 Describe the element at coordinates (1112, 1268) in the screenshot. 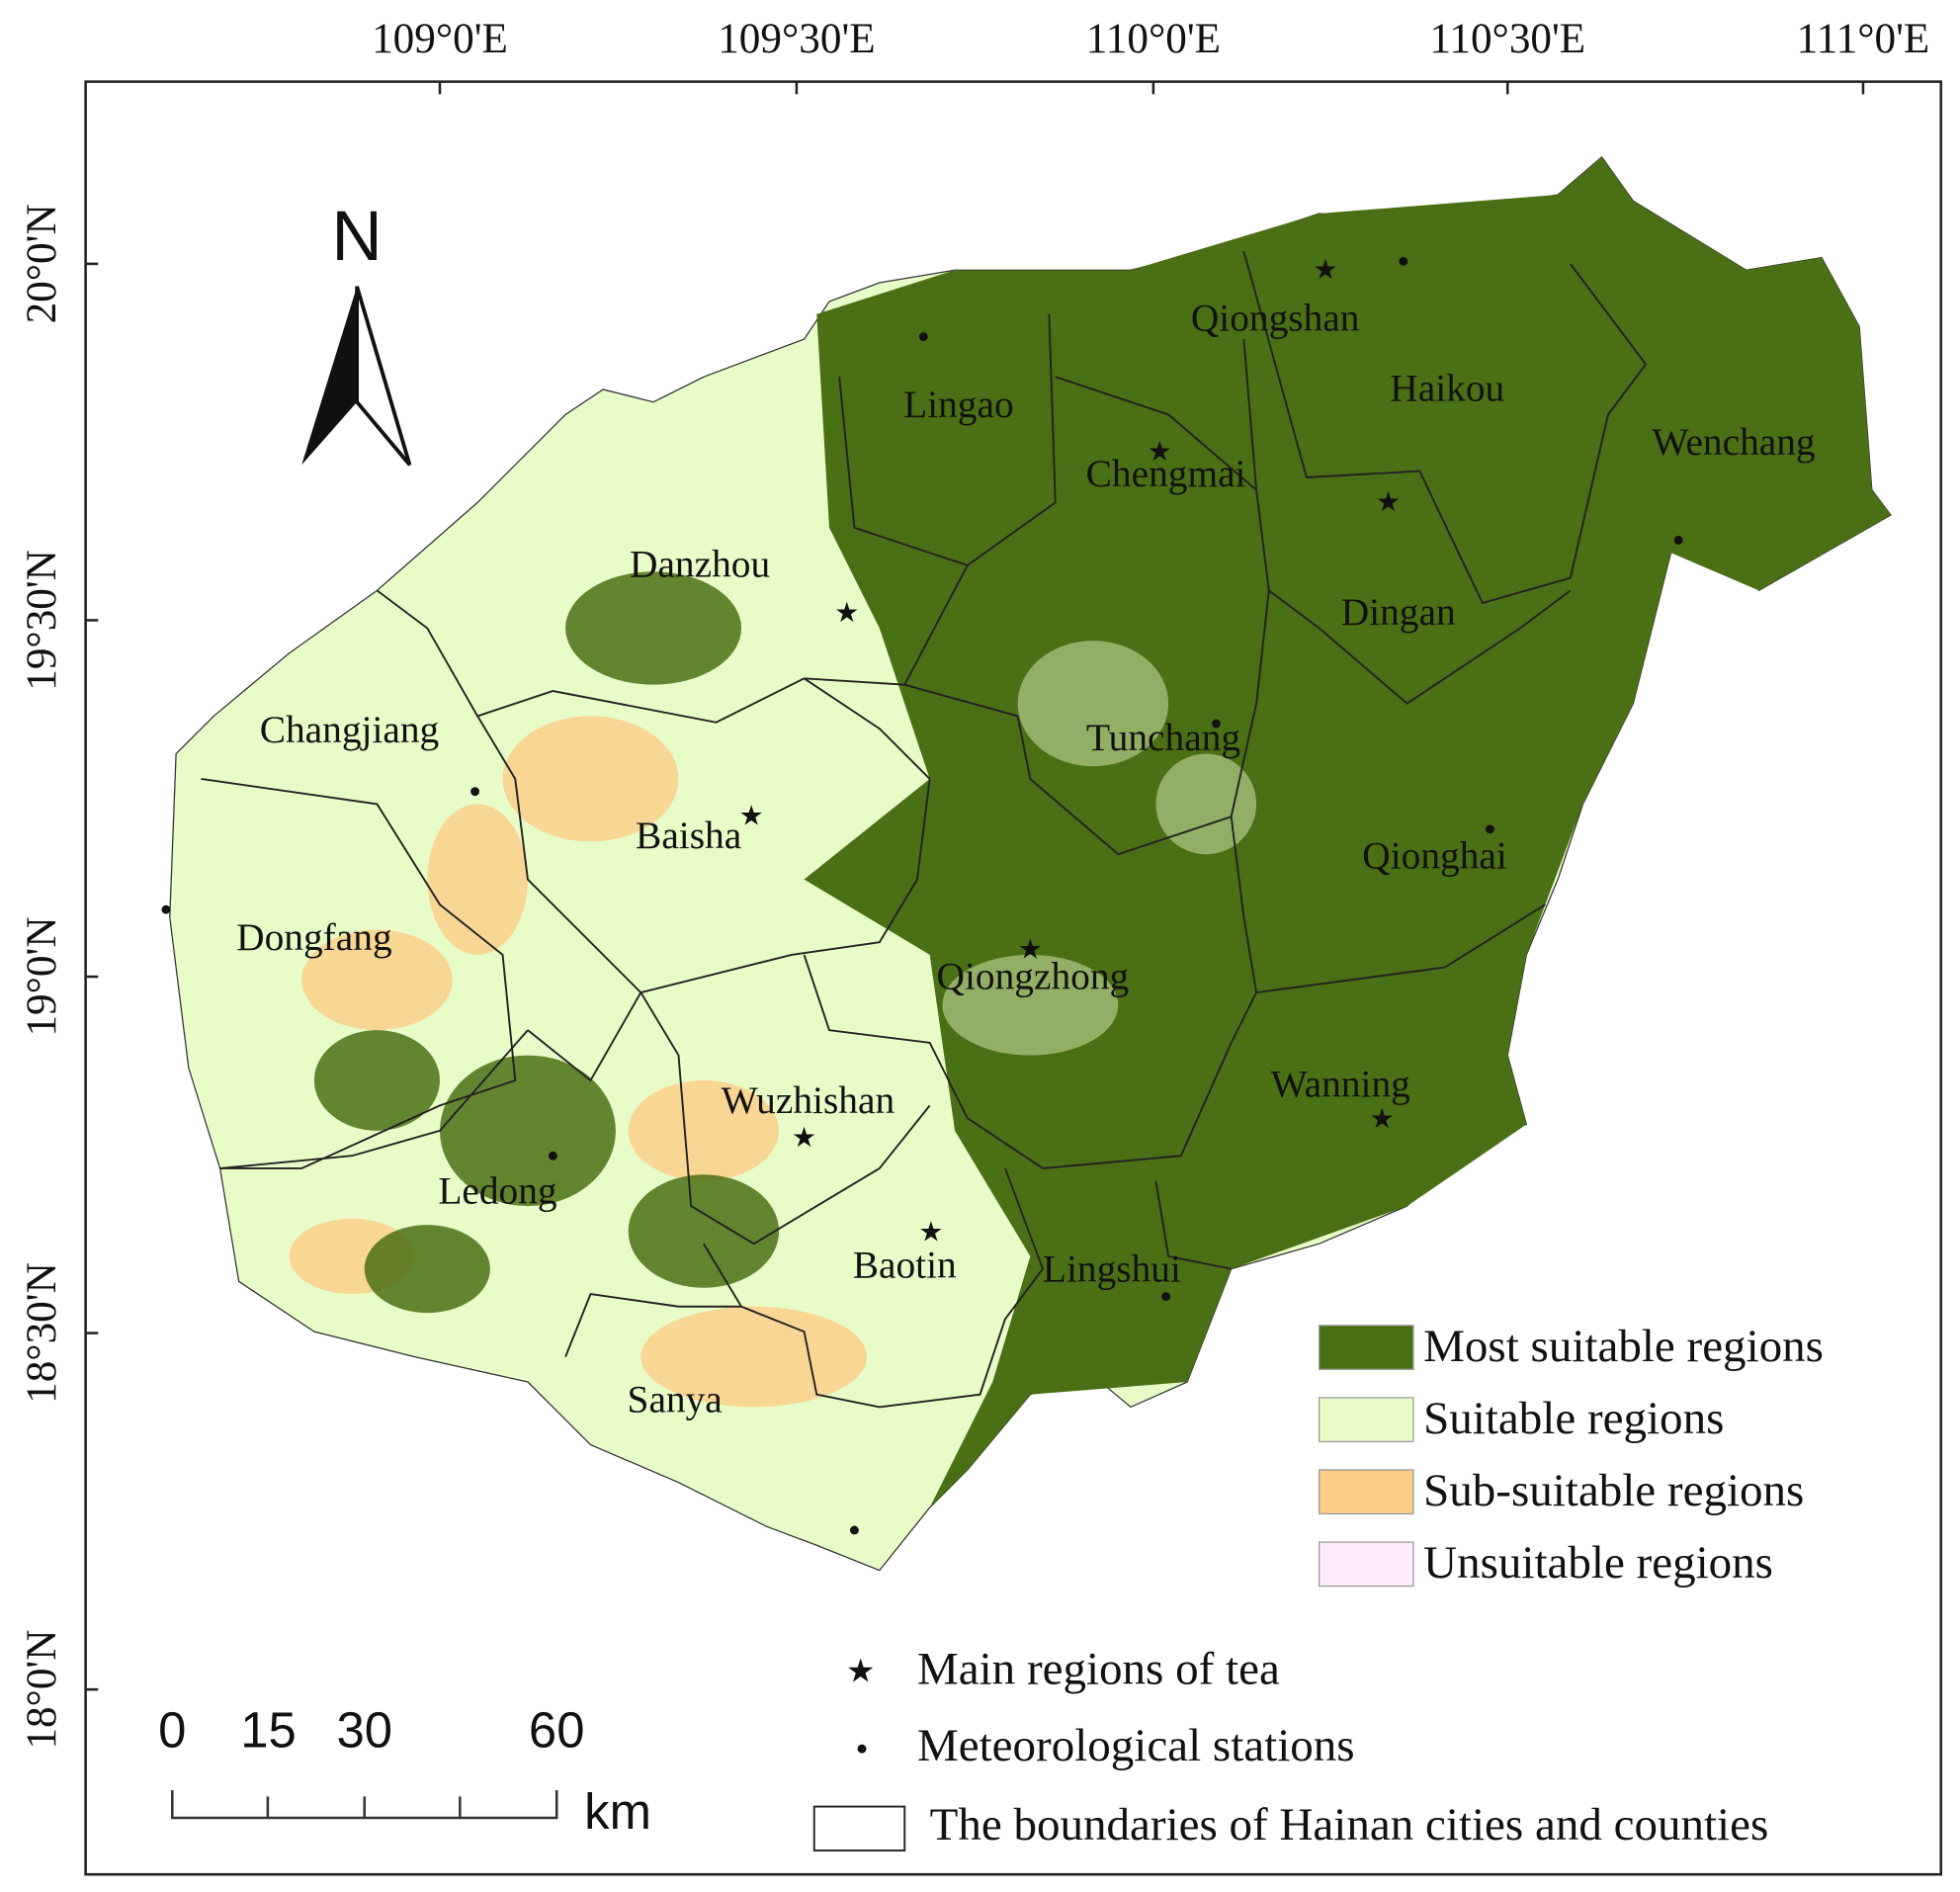

I see `region-label: Lingshui` at that location.